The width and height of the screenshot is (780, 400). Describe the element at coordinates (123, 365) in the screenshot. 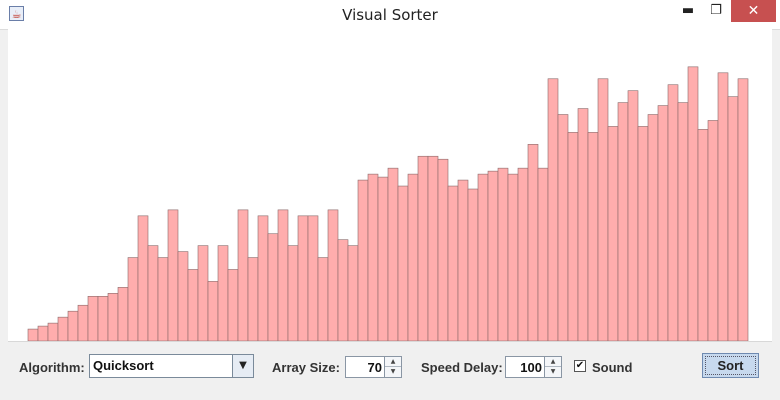

I see `algorithm-selected-value: Quicksort` at that location.